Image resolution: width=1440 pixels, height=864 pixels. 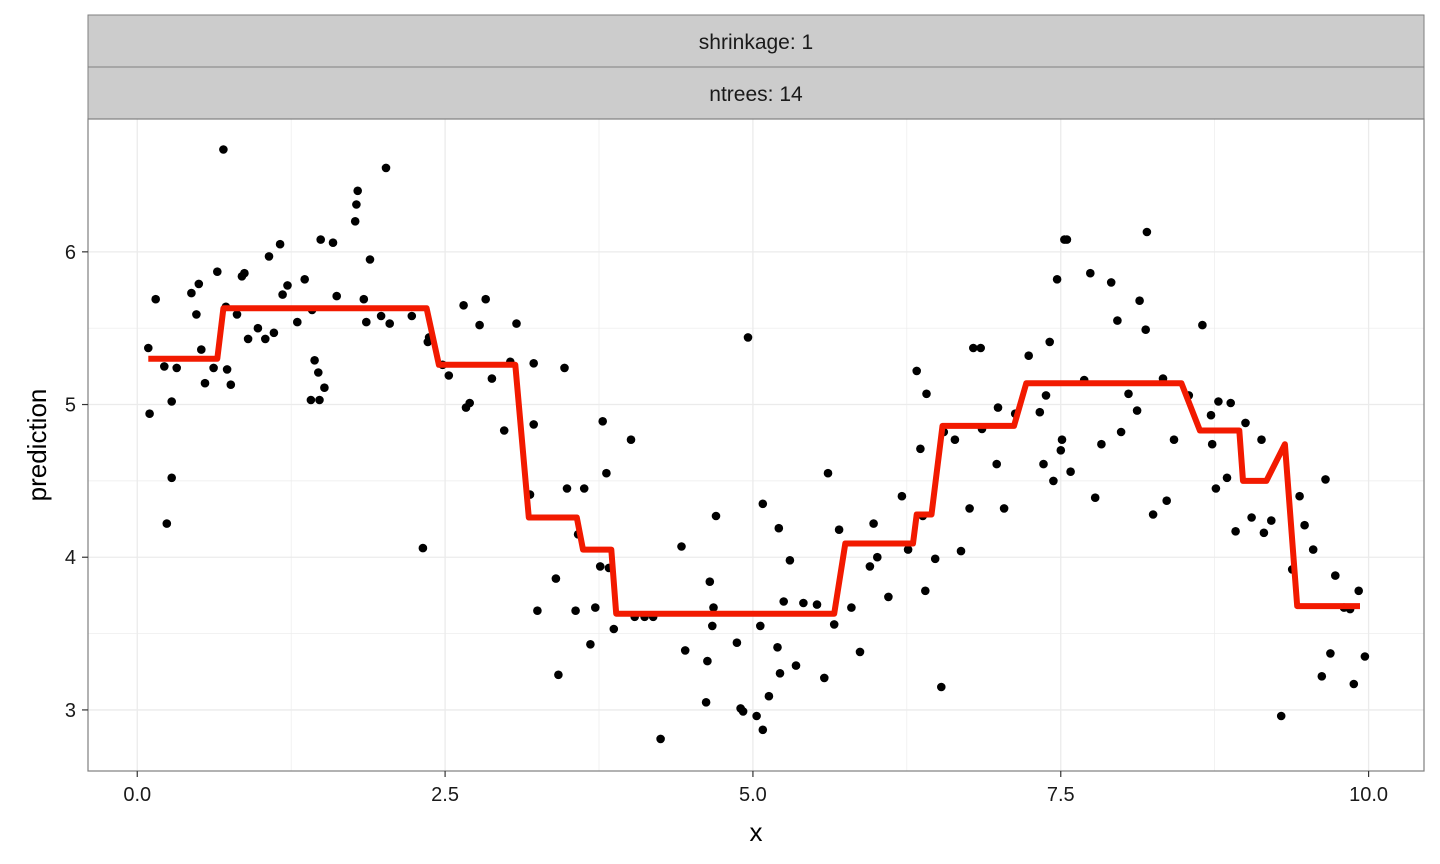 What do you see at coordinates (1368, 795) in the screenshot?
I see `x-tick-label: 10.0` at bounding box center [1368, 795].